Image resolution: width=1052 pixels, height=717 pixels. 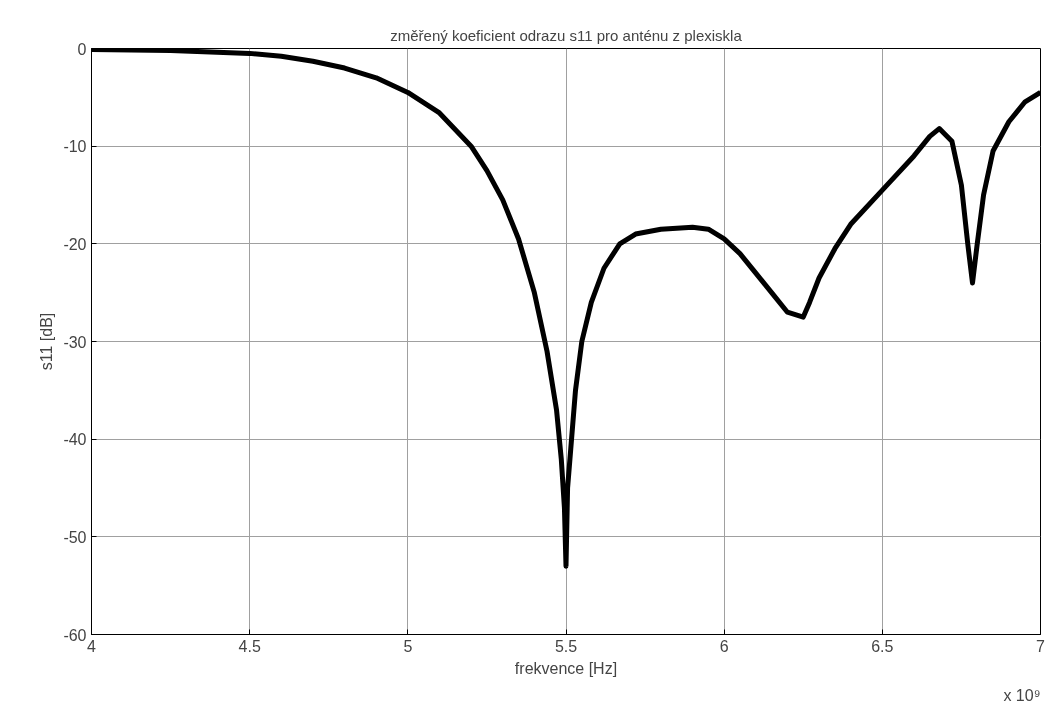 I want to click on x-tick-label: 7, so click(x=1041, y=646).